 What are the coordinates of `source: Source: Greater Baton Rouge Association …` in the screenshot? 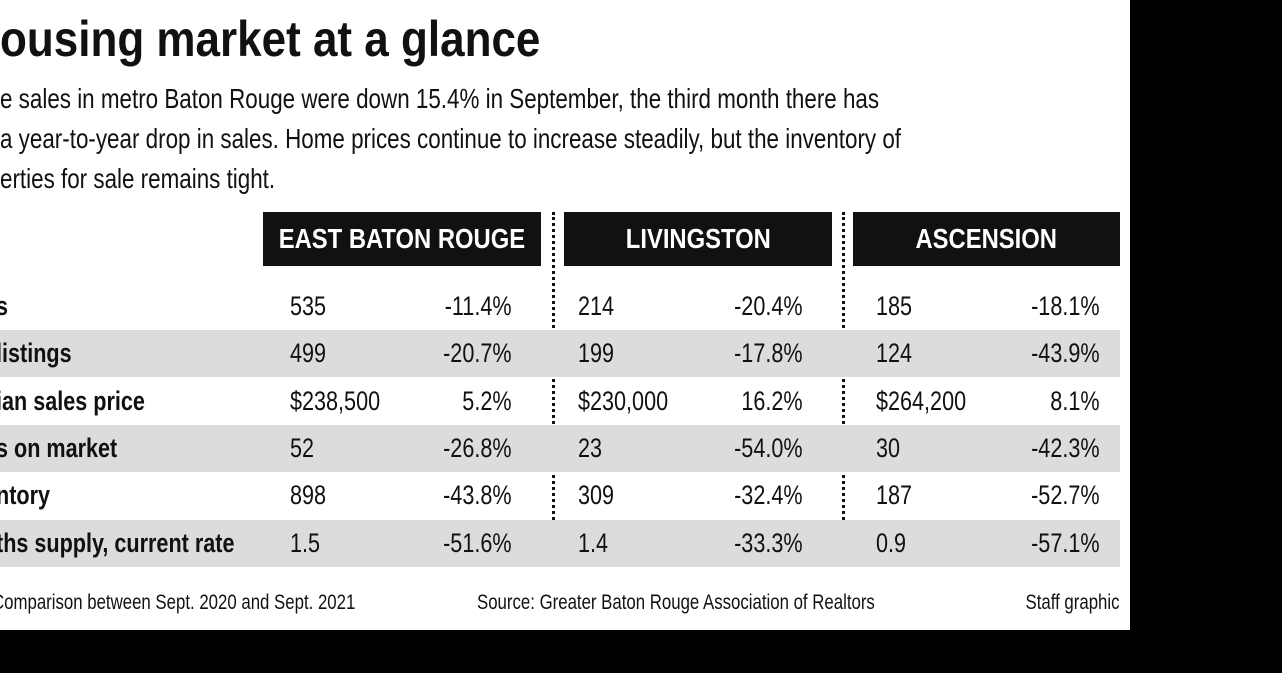 It's located at (676, 602).